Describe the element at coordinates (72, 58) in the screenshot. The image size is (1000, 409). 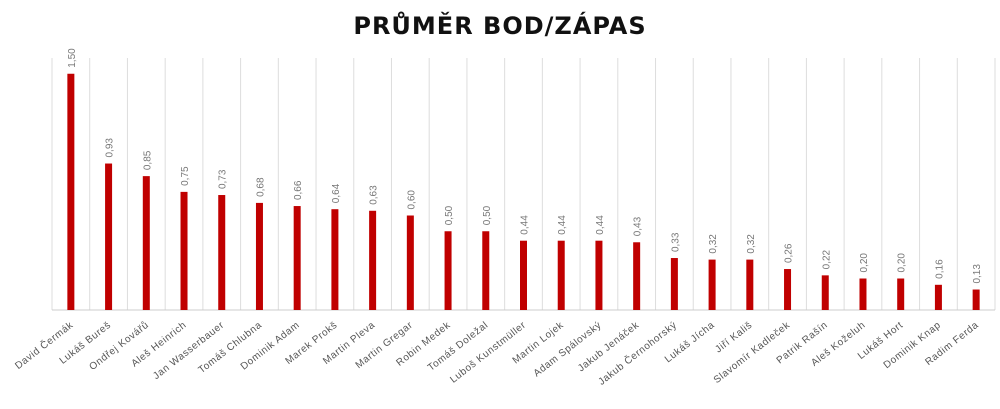
I see `value-label: 1,50` at that location.